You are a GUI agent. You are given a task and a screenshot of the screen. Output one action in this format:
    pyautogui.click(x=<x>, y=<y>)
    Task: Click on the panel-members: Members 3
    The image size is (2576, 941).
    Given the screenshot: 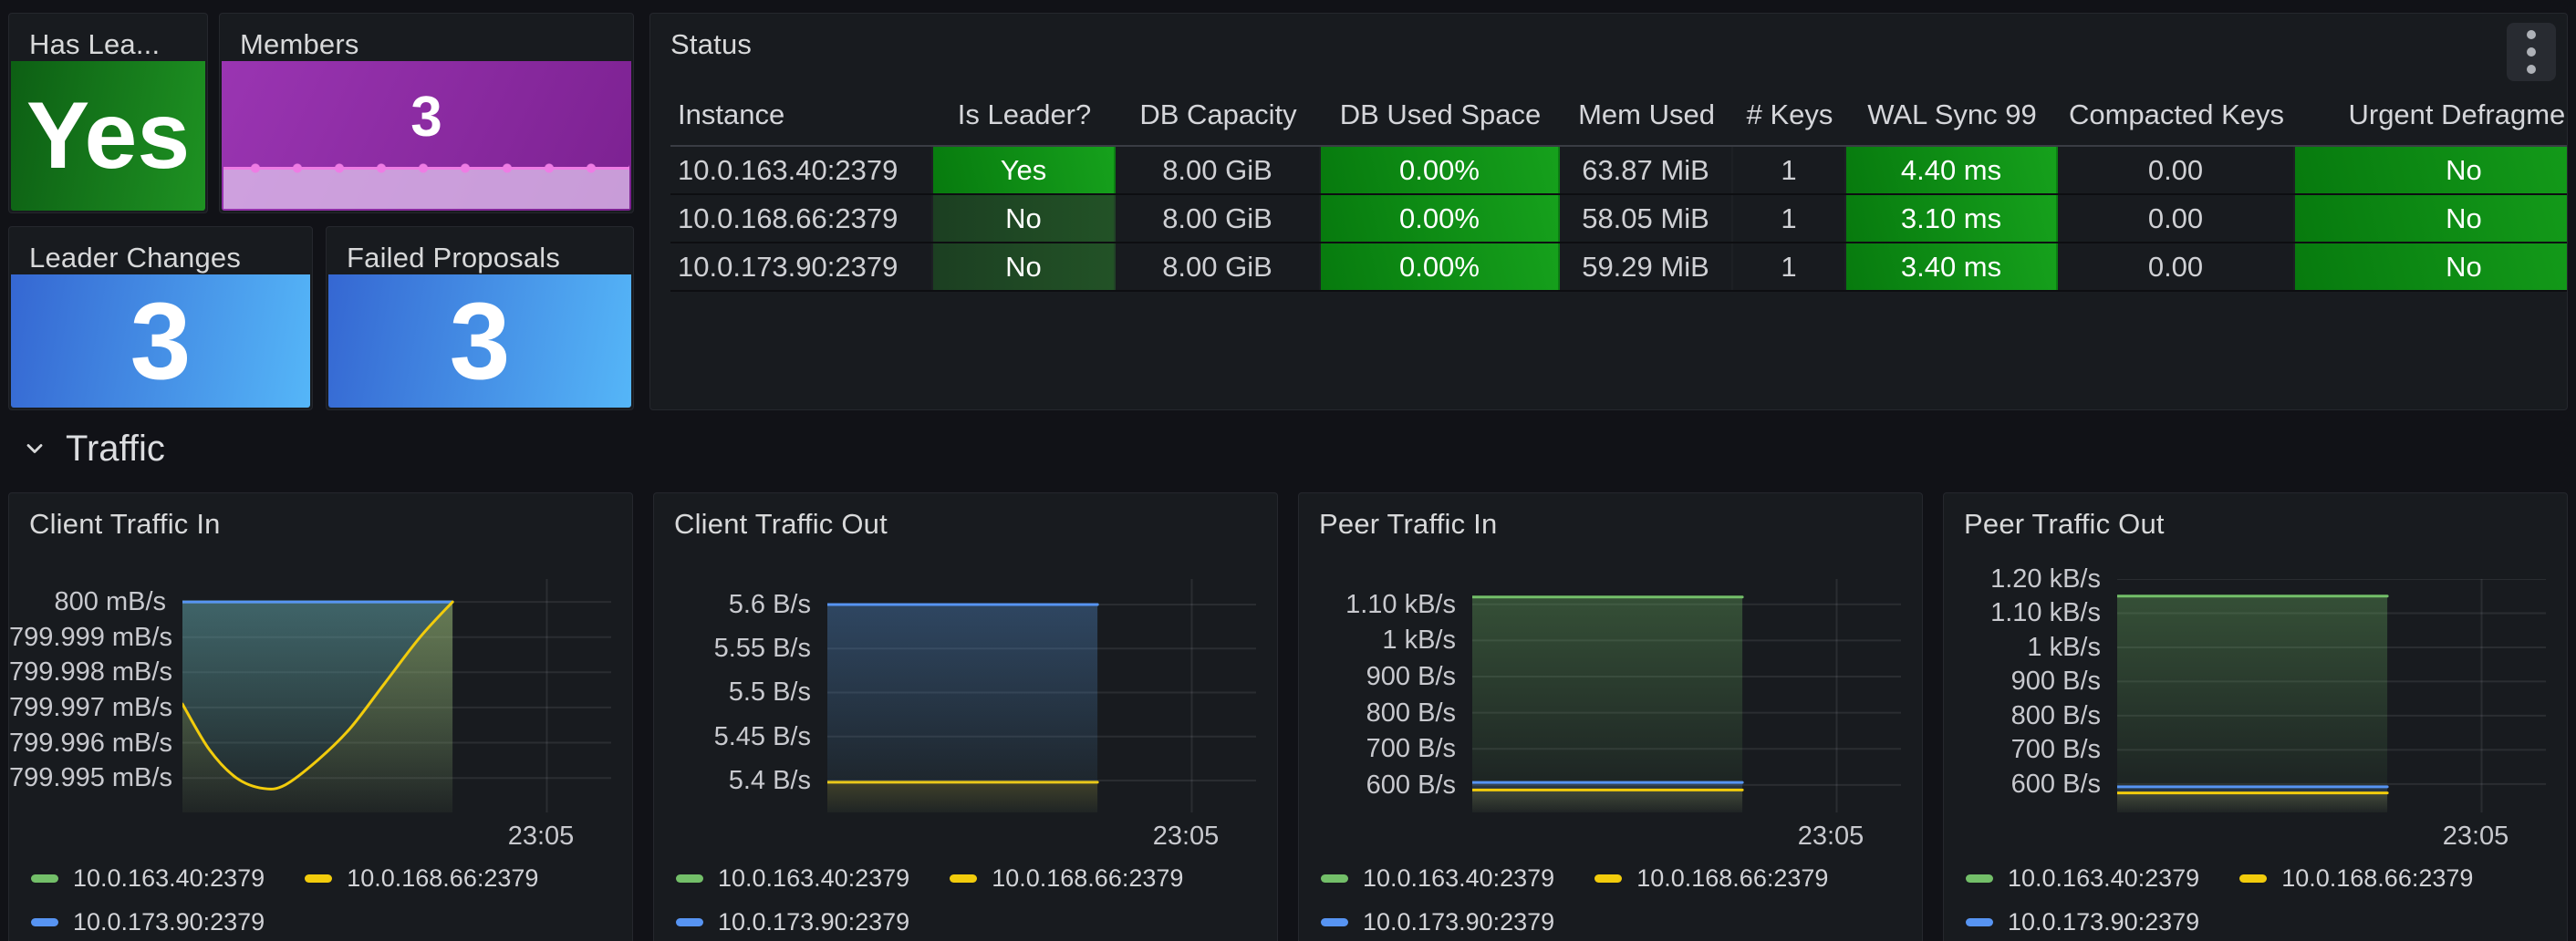 What is the action you would take?
    pyautogui.click(x=426, y=113)
    